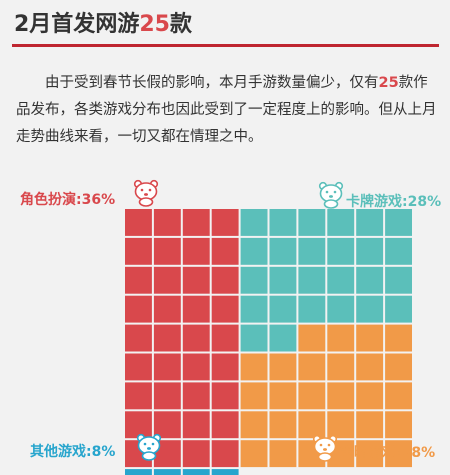 Image resolution: width=450 pixels, height=475 pixels. I want to click on title-part: 网游, so click(117, 24).